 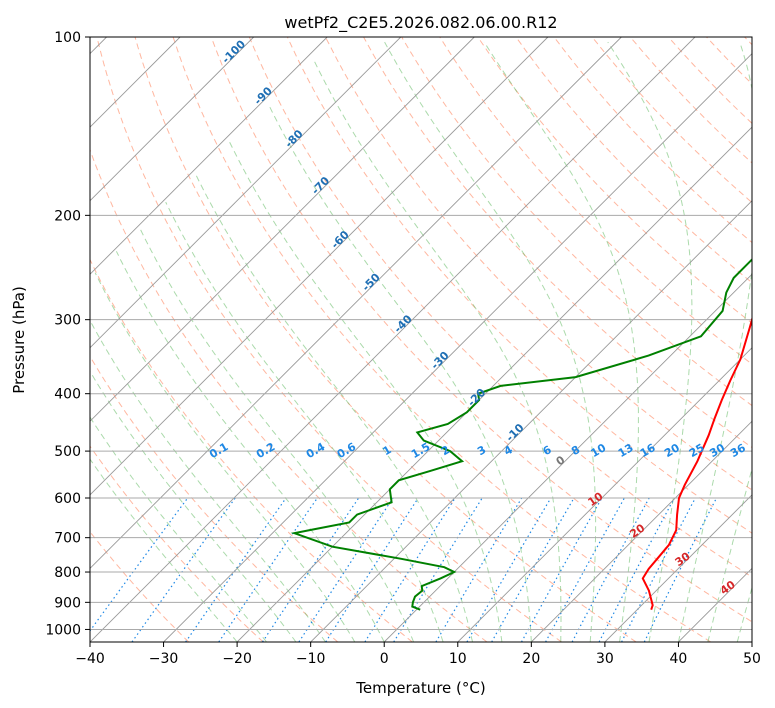 I want to click on x-tick-label: 30, so click(x=605, y=659).